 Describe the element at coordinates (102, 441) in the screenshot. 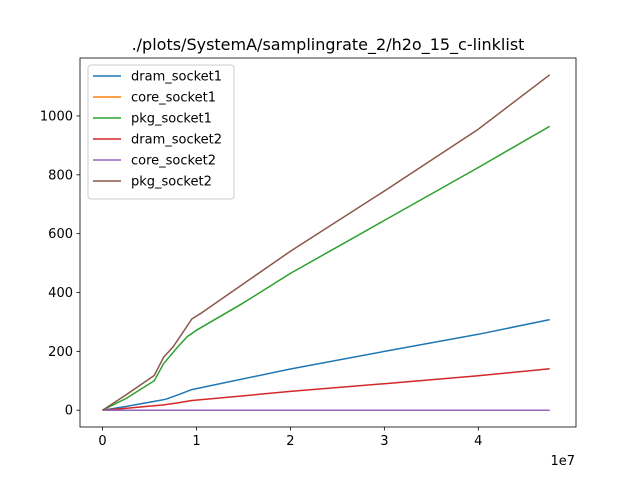

I see `x-tick-label: 0` at that location.